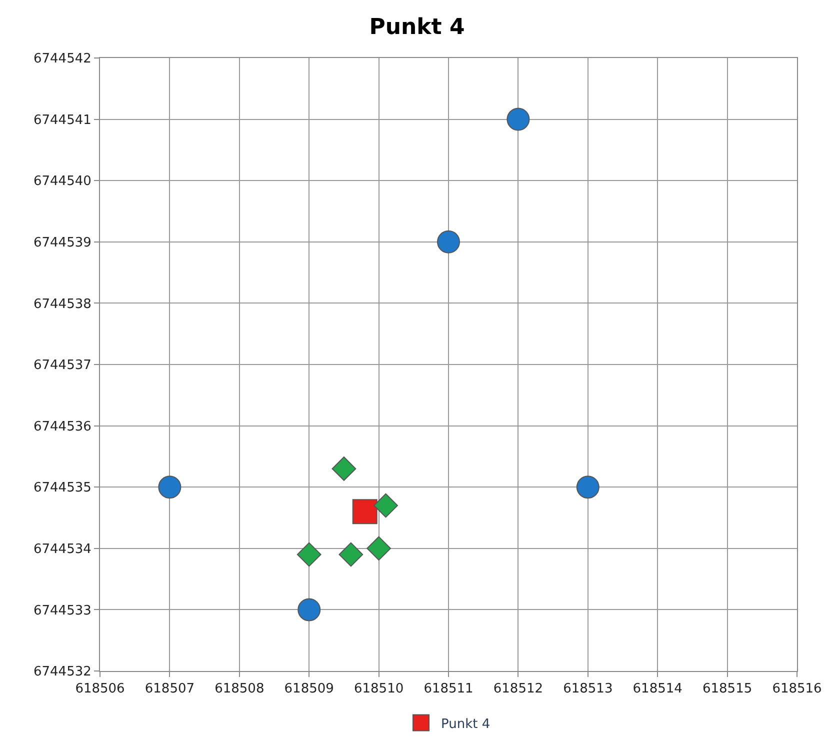 Image resolution: width=834 pixels, height=751 pixels. Describe the element at coordinates (169, 689) in the screenshot. I see `x-tick-label: 618507` at that location.